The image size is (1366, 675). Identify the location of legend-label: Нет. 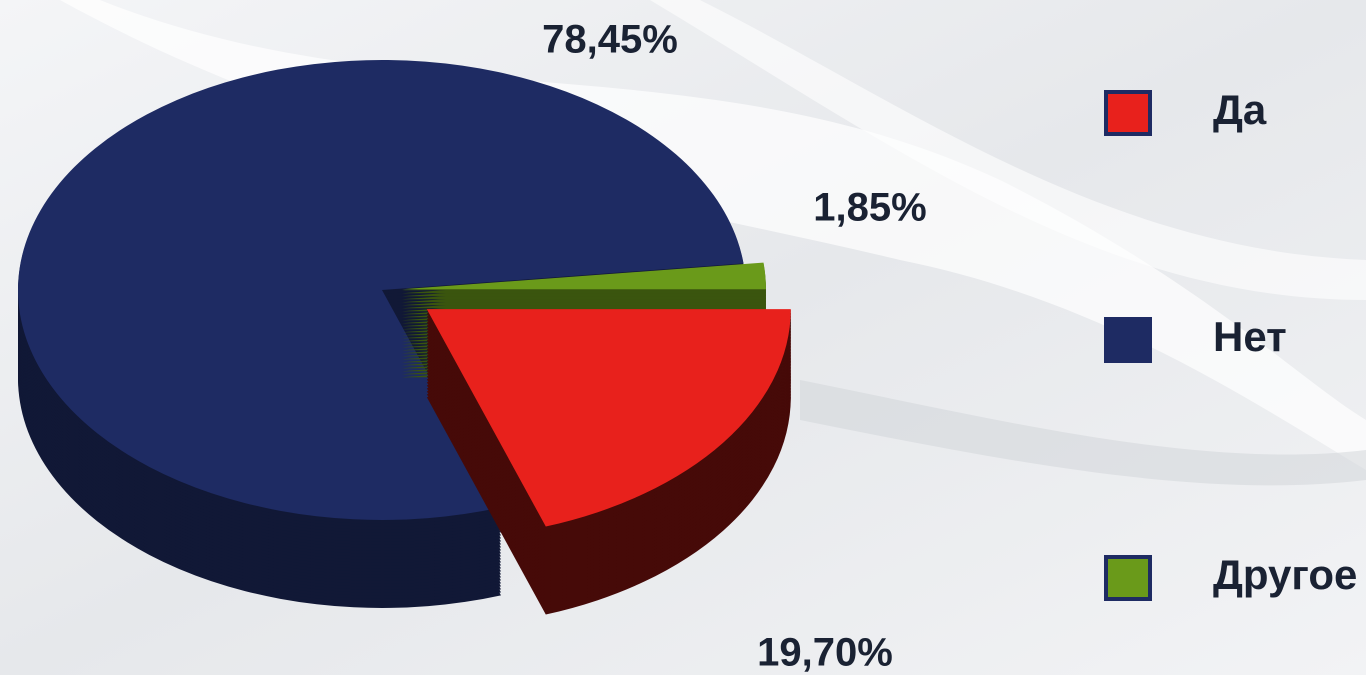
(1250, 336).